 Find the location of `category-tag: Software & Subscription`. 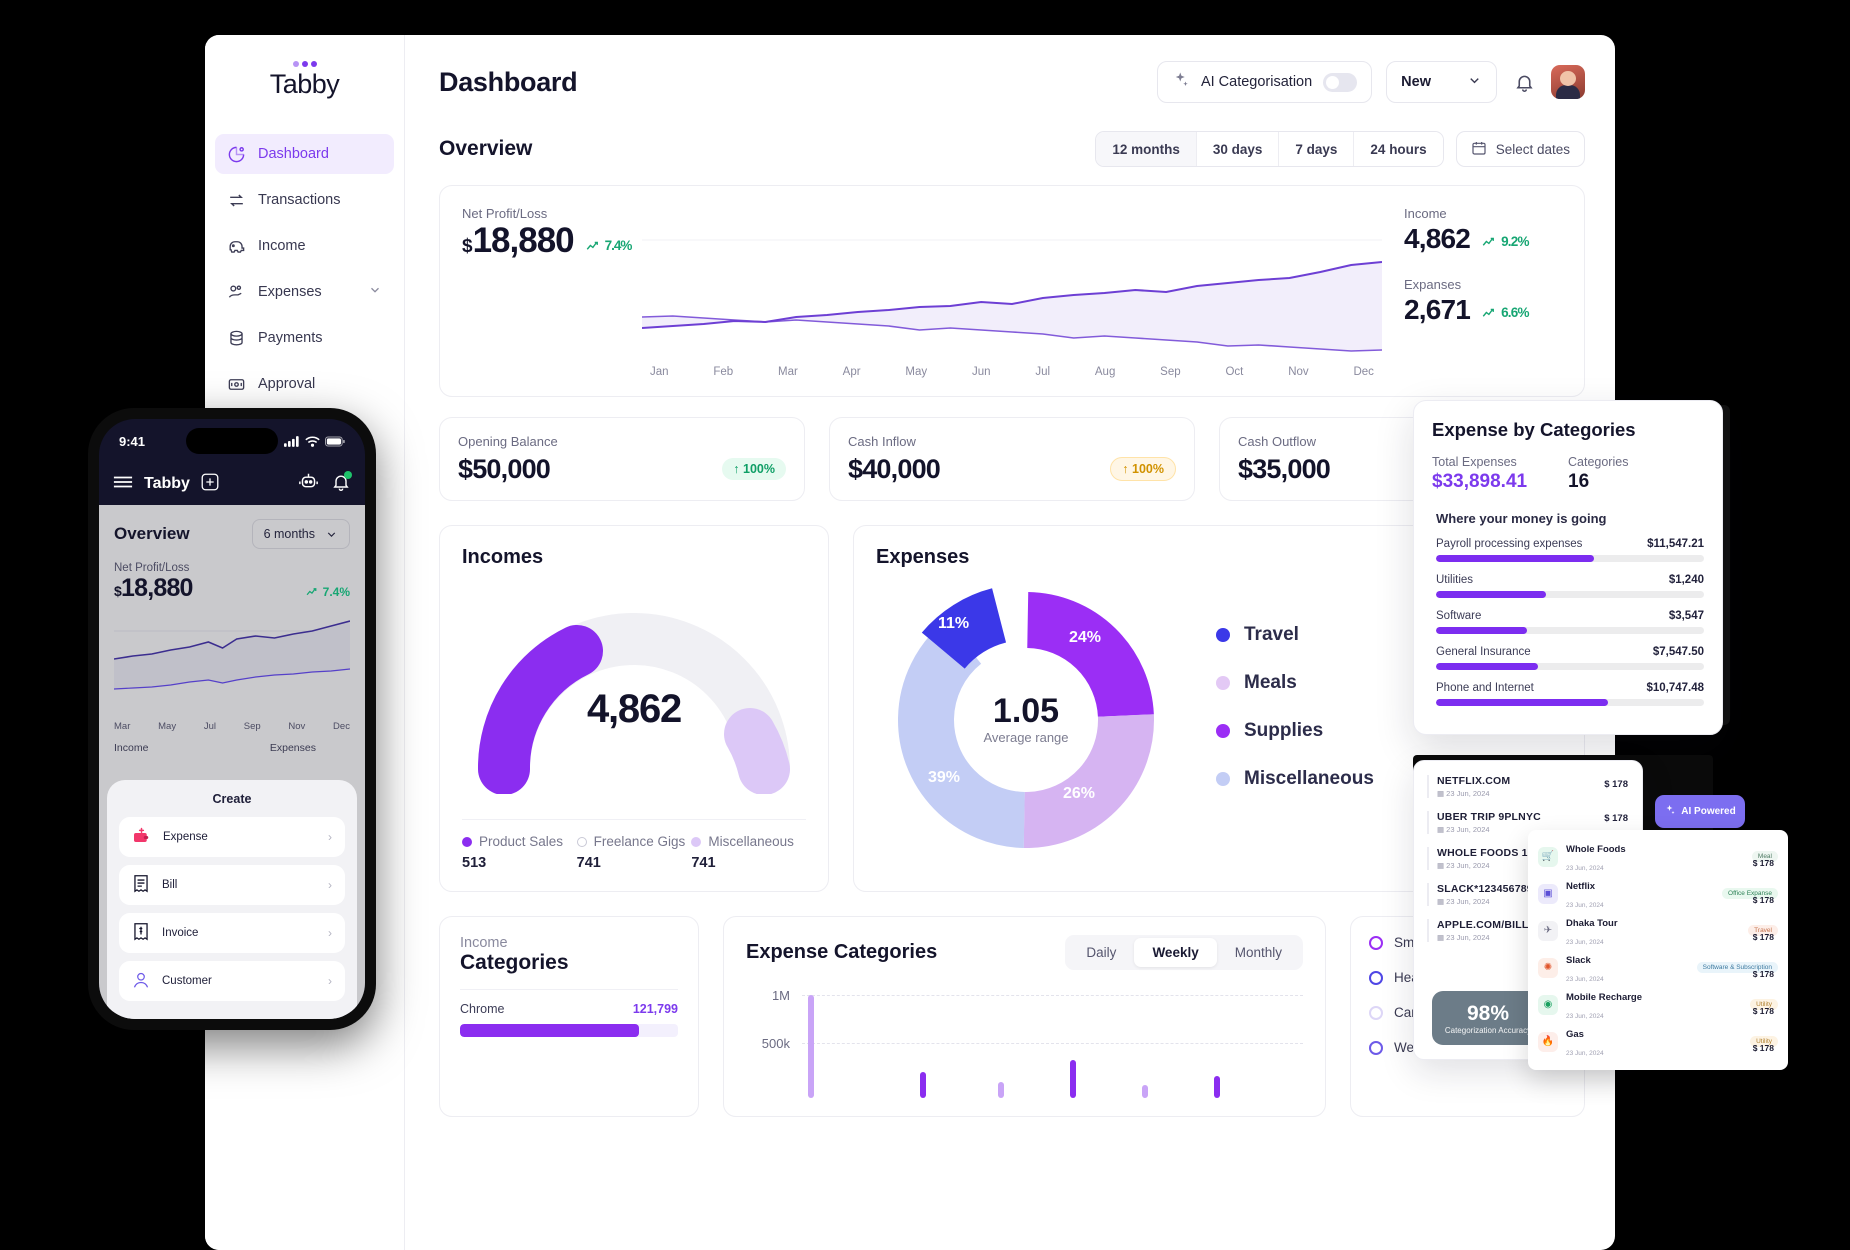

category-tag: Software & Subscription is located at coordinates (1737, 967).